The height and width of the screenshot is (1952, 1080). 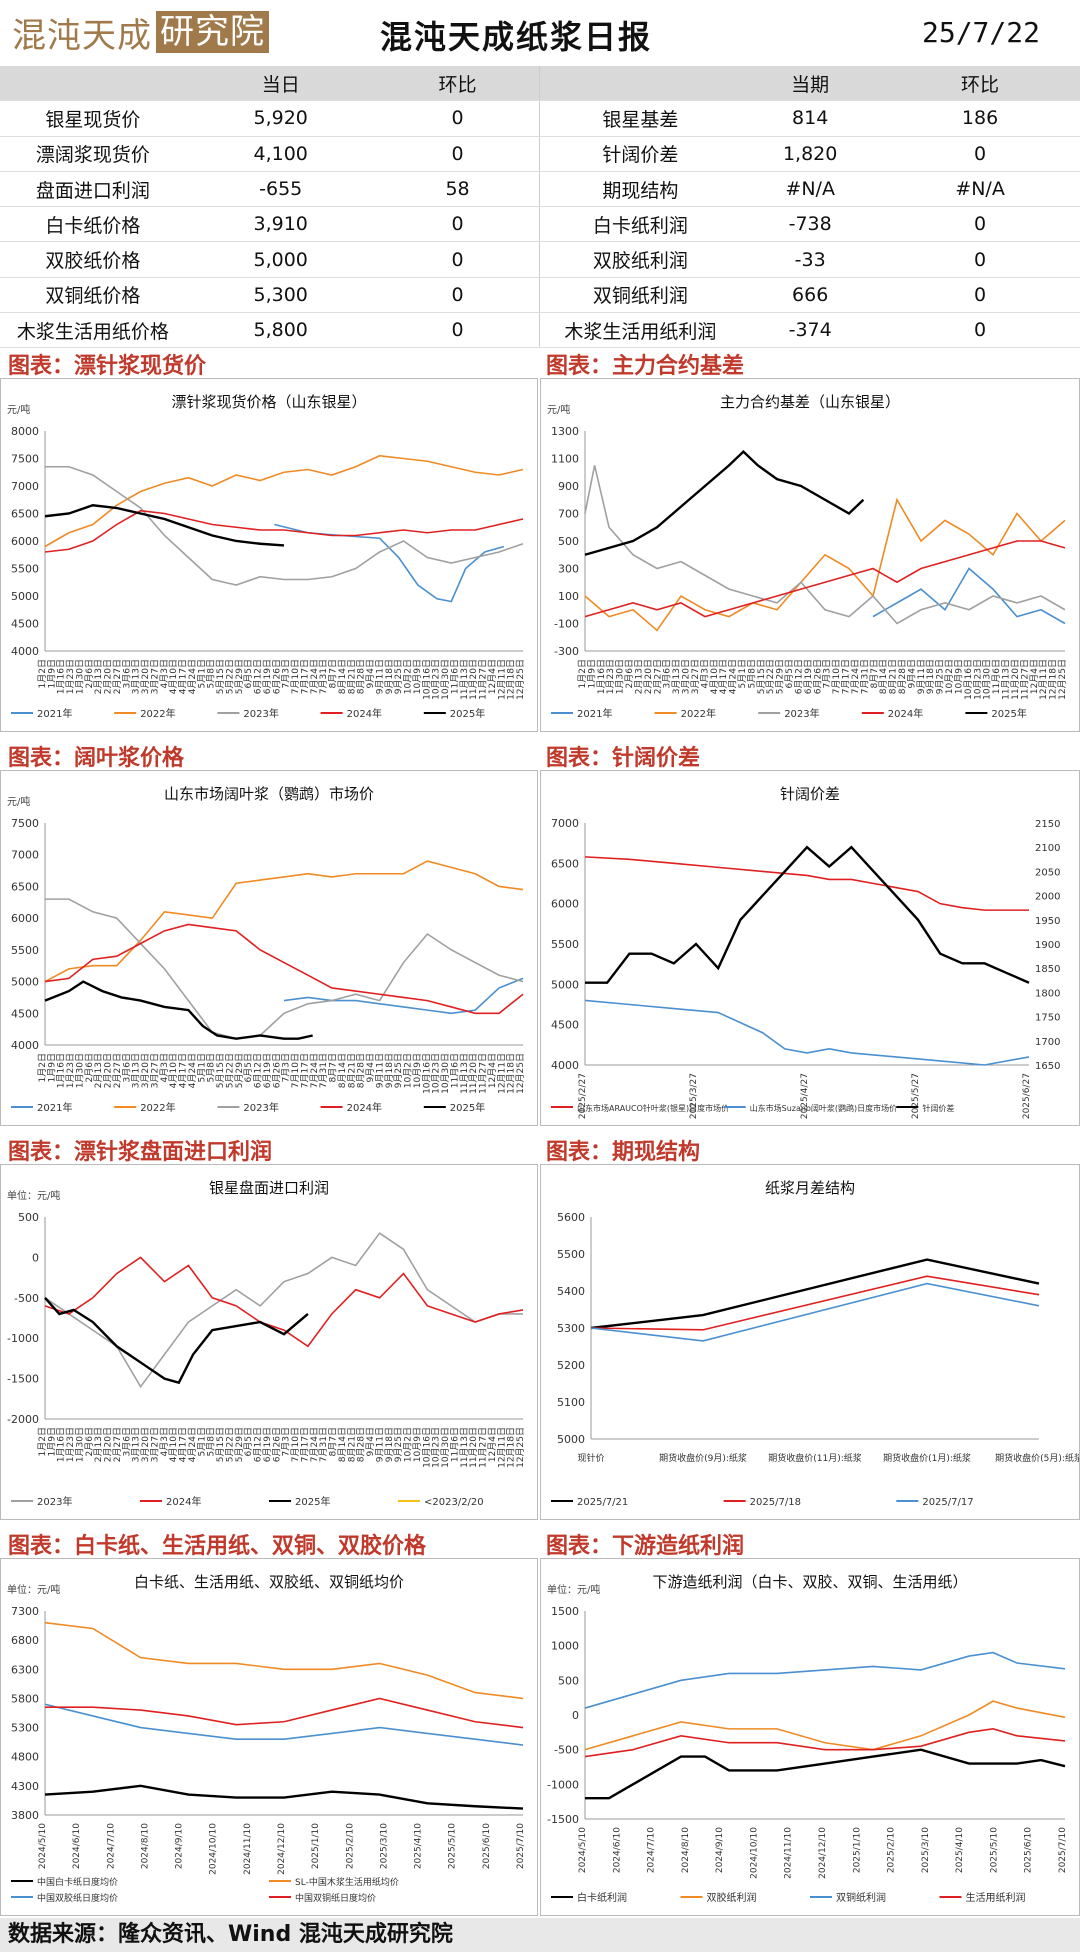 What do you see at coordinates (602, 1502) in the screenshot?
I see `legend-label: 2025/7/21` at bounding box center [602, 1502].